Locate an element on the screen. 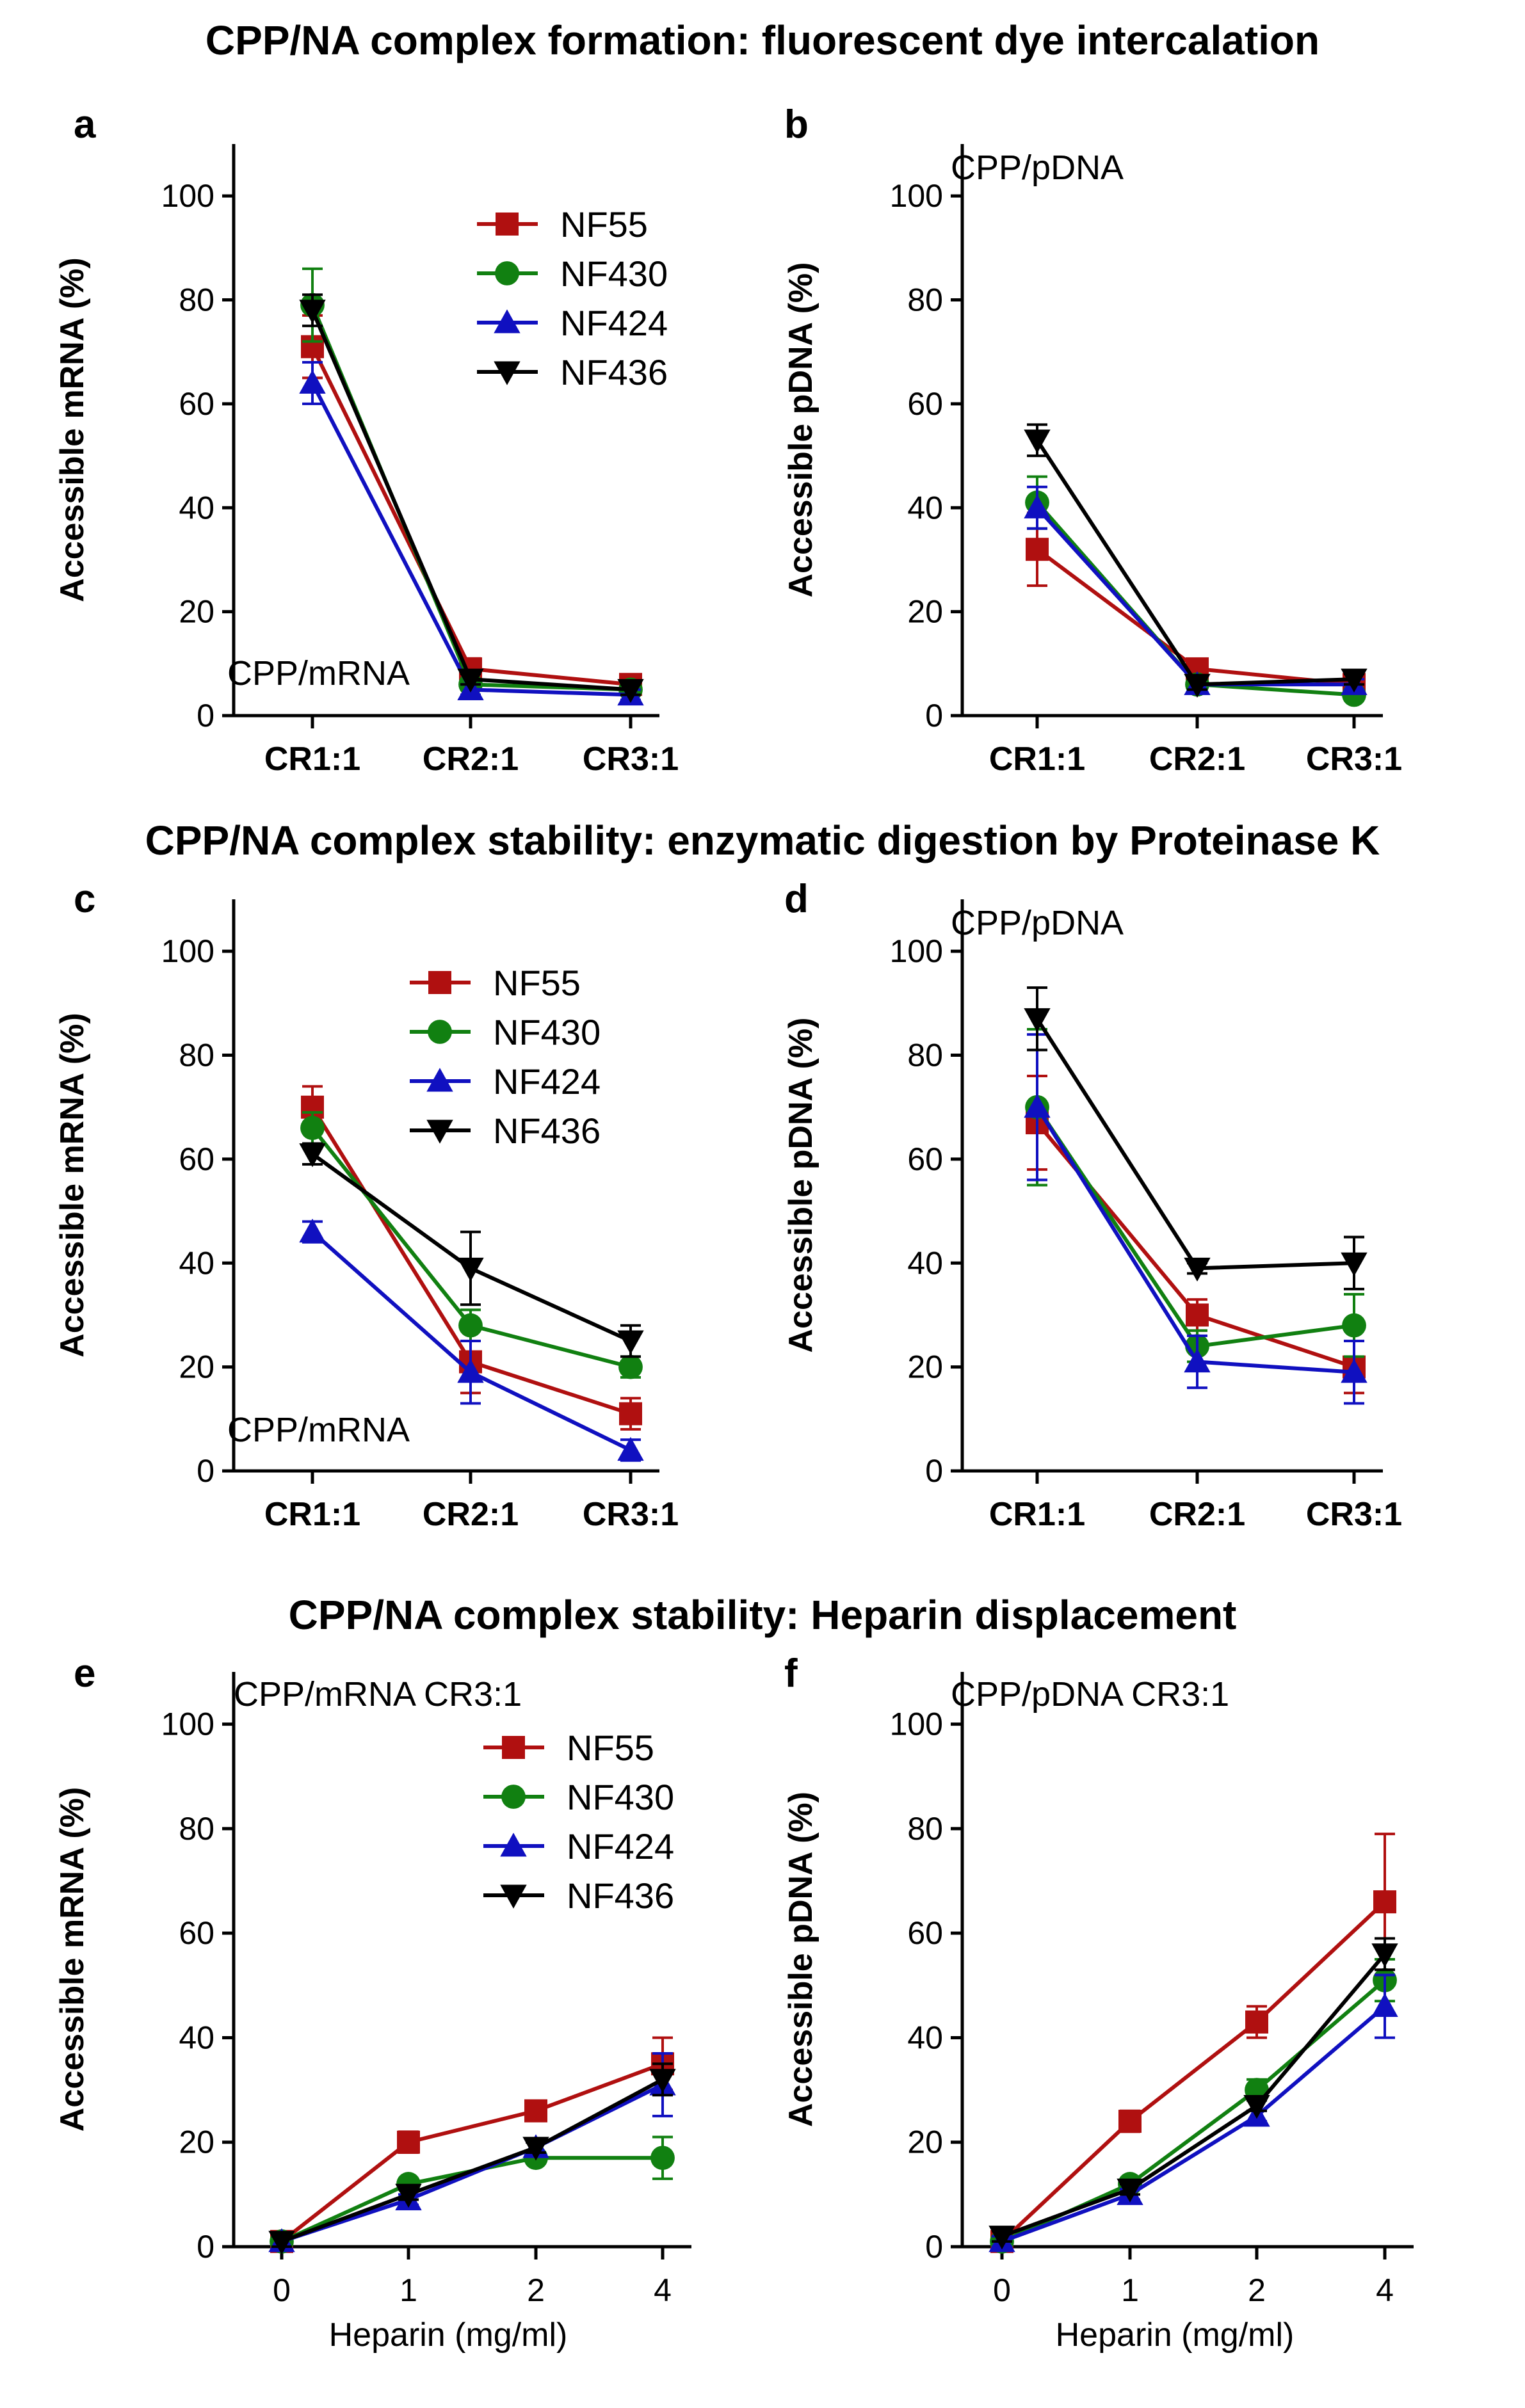 The height and width of the screenshot is (2408, 1525). panel-annotation: CPP/pDNA CR3:1 is located at coordinates (1090, 1694).